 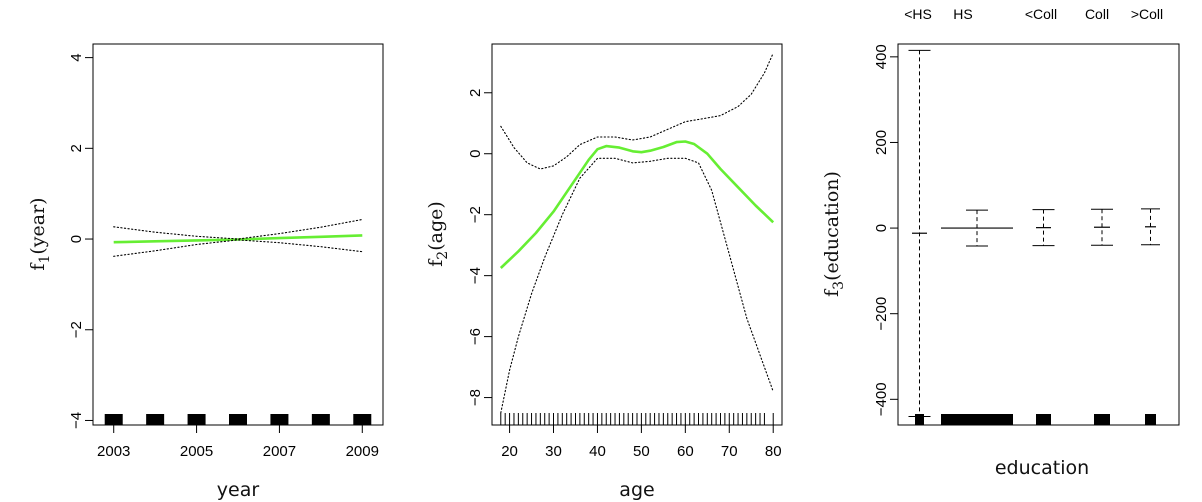 What do you see at coordinates (685, 451) in the screenshot?
I see `panel-age-x-tick-label: 60` at bounding box center [685, 451].